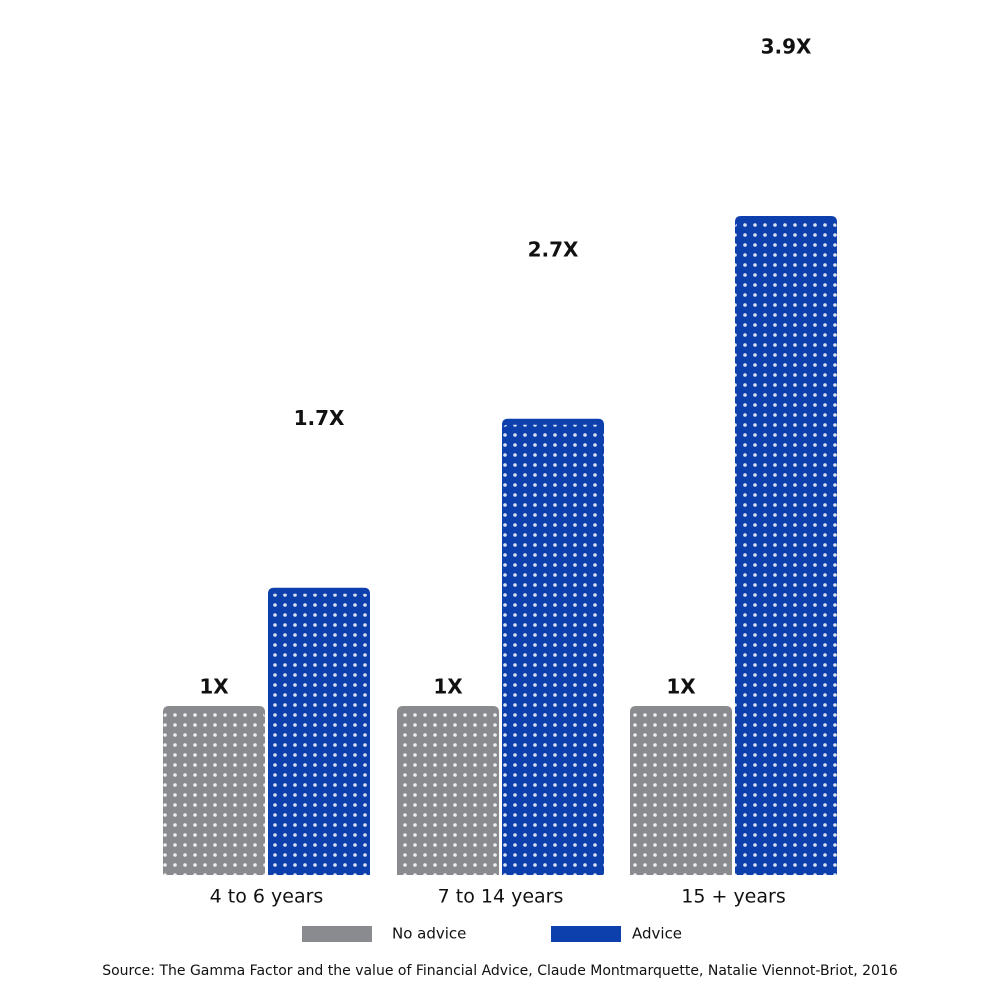 This screenshot has width=1000, height=1000. I want to click on value-label: 1.7X, so click(319, 418).